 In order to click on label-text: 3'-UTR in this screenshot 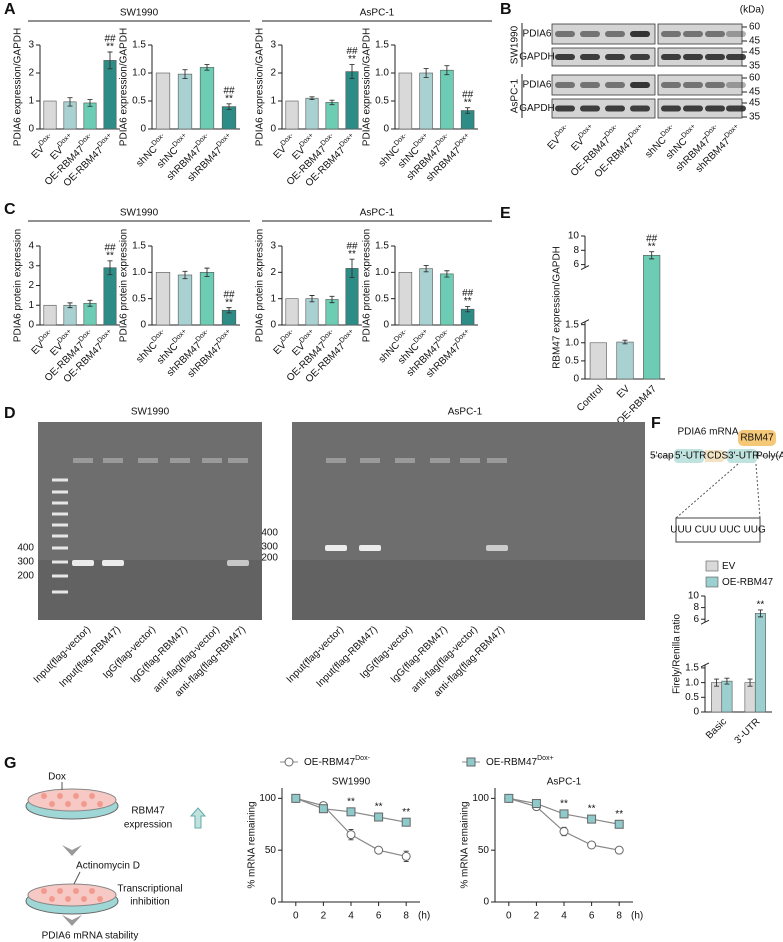, I will do `click(747, 731)`.